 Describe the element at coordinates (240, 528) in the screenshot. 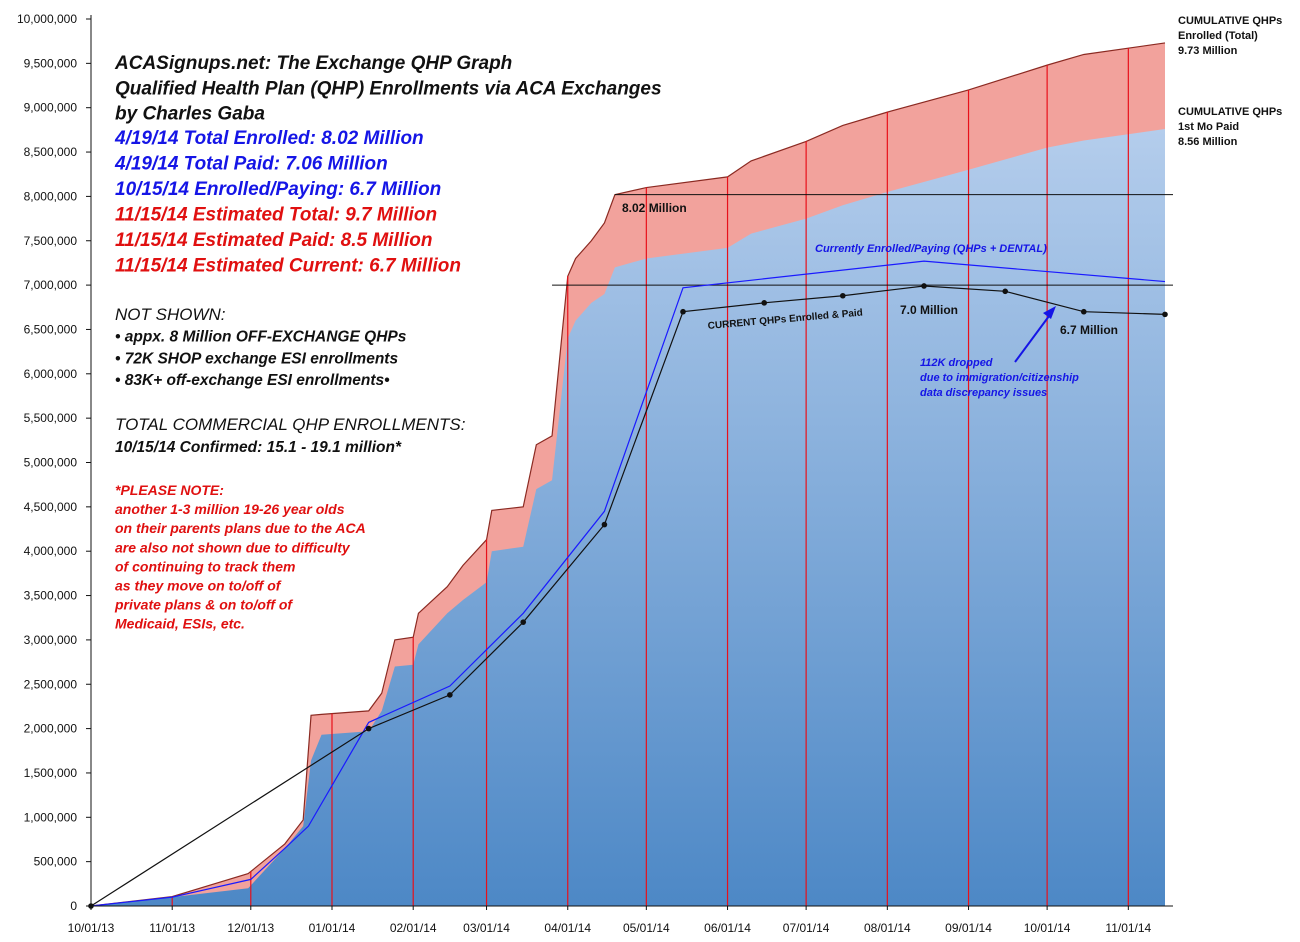

I see `note-line: on their parents plans due to the ACA` at that location.